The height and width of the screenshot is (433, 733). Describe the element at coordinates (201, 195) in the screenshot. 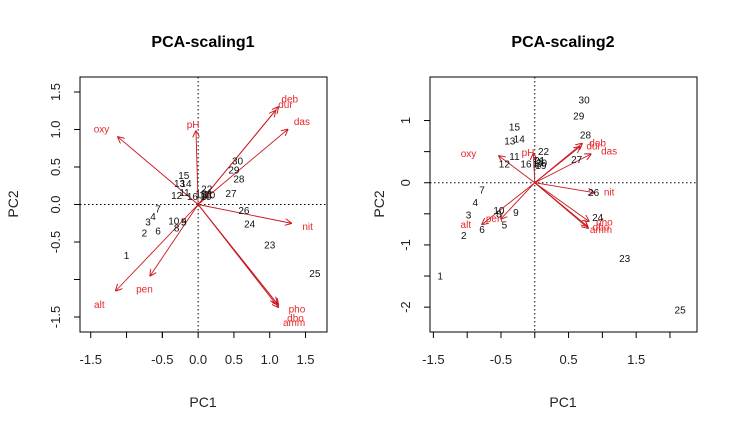

I see `site-label: 18` at that location.